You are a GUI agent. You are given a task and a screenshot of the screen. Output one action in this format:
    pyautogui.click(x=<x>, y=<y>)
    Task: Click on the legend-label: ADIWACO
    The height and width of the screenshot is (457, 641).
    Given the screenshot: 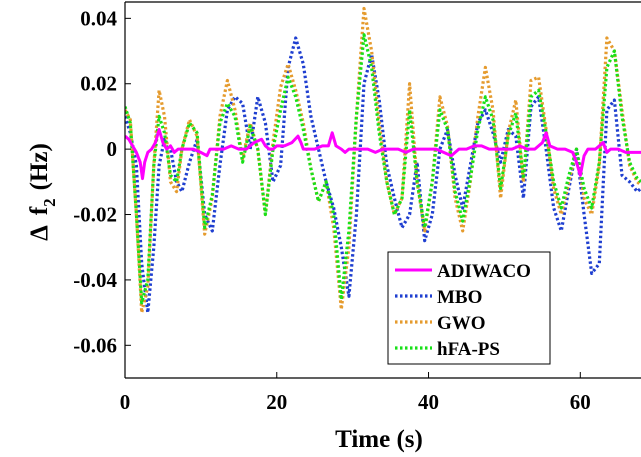 What is the action you would take?
    pyautogui.click(x=484, y=271)
    